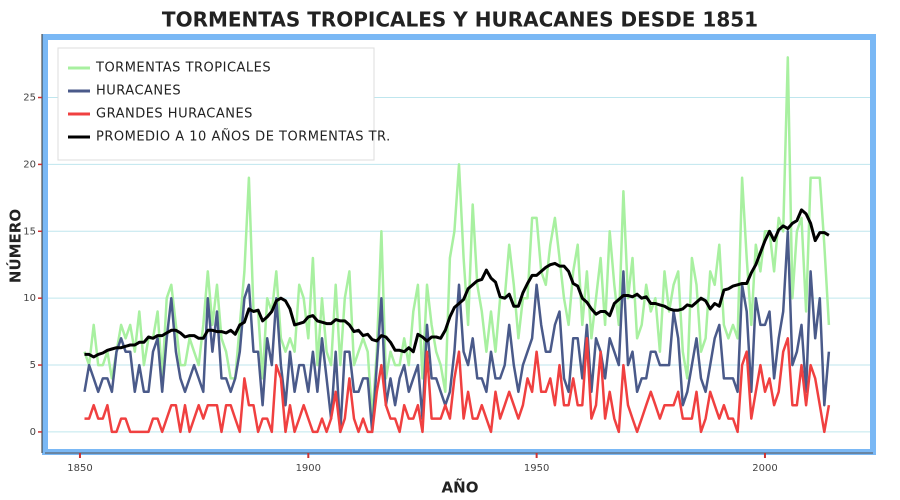 Image resolution: width=900 pixels, height=500 pixels. Describe the element at coordinates (460, 487) in the screenshot. I see `x-axis-title: AÑO` at that location.